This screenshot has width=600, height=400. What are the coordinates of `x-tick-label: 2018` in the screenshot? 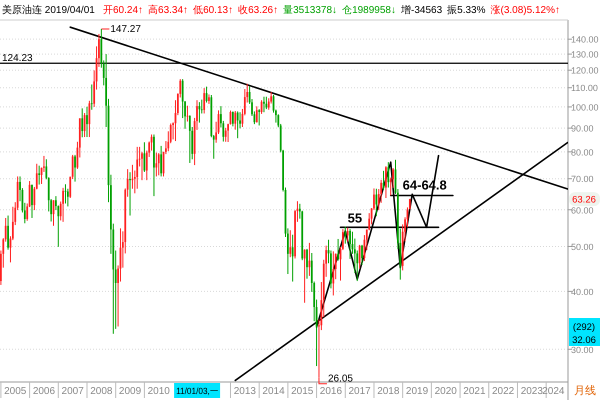 It's located at (388, 391).